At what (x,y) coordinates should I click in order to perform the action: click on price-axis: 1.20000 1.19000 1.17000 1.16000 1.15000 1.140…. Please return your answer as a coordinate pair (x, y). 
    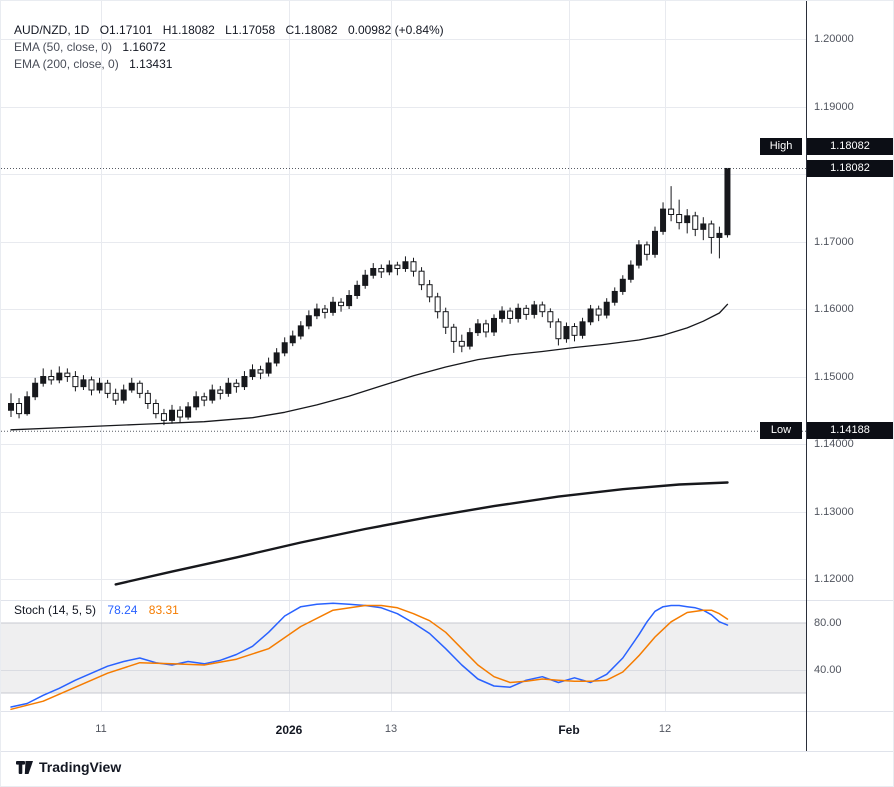
    Looking at the image, I should click on (850, 376).